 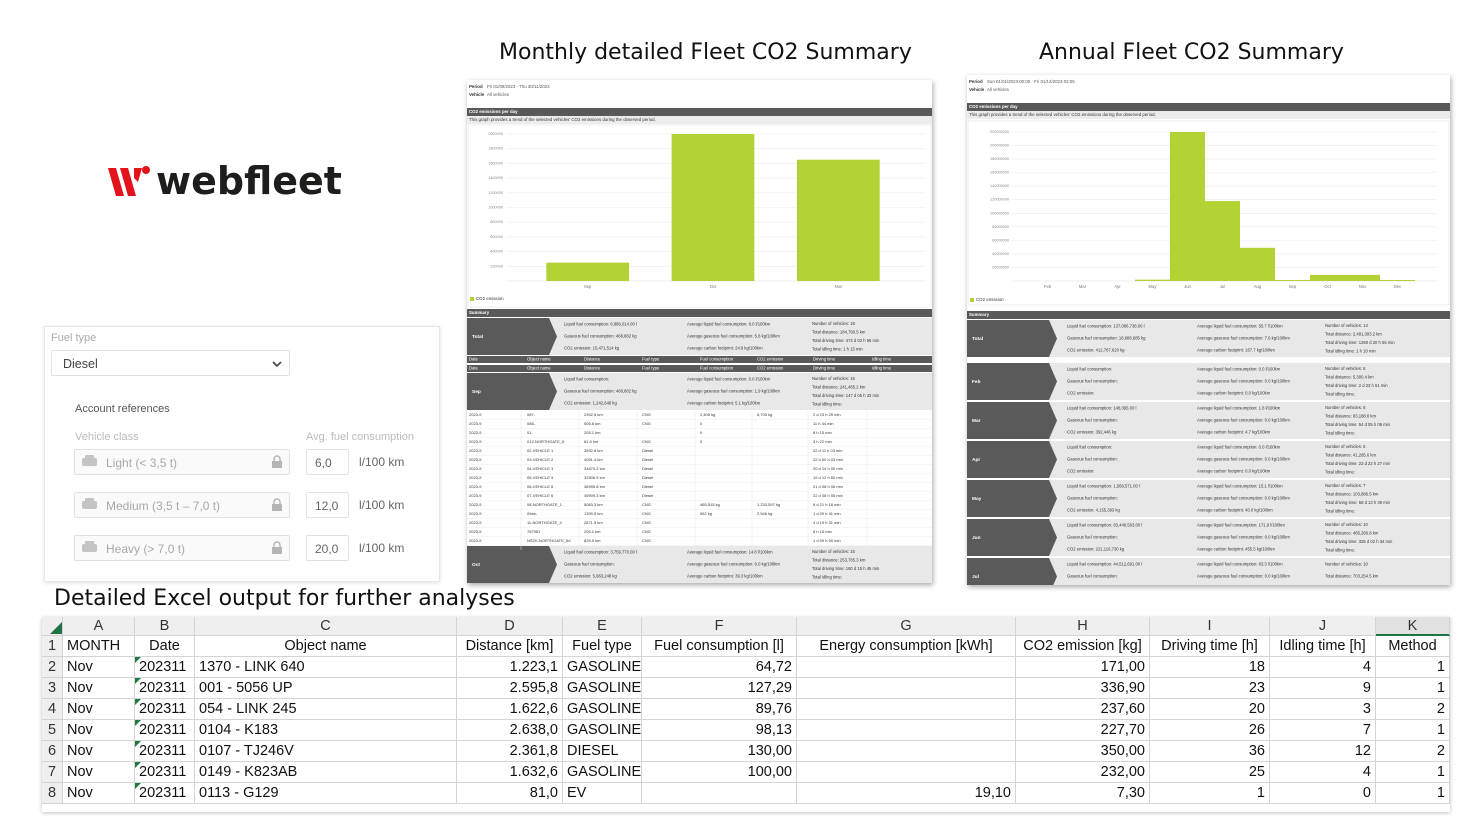 I want to click on cell: 1, so click(x=1210, y=793).